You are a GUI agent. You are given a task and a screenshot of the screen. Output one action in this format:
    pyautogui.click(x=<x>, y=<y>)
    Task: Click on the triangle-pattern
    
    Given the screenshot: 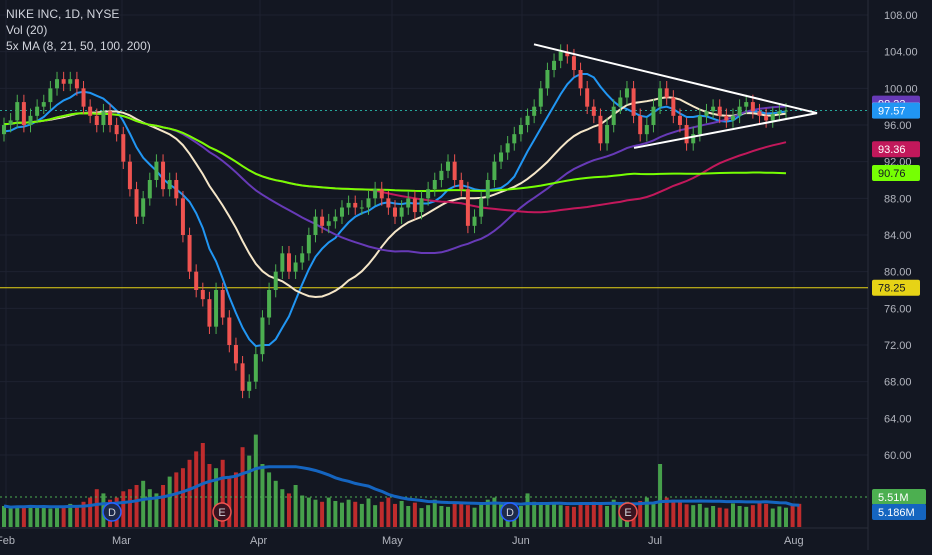 What is the action you would take?
    pyautogui.click(x=675, y=96)
    